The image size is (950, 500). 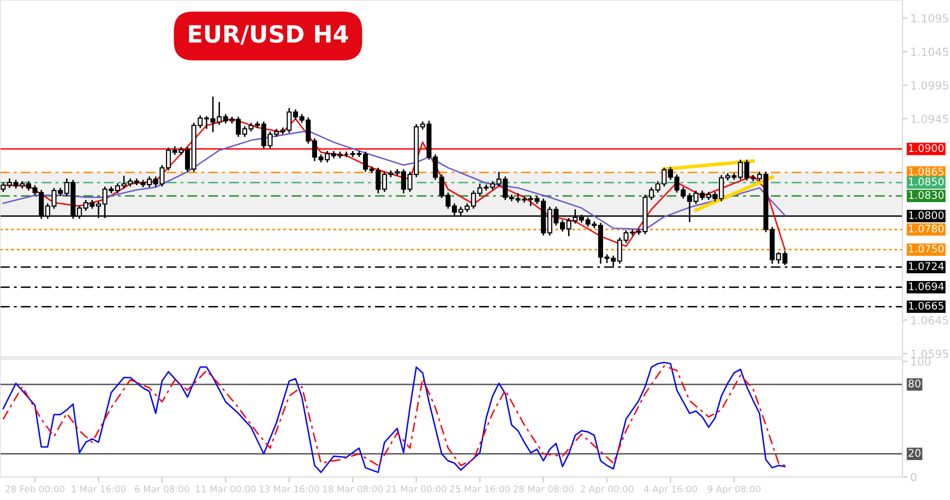 I want to click on ref-line-label: 1.0724, so click(x=926, y=266).